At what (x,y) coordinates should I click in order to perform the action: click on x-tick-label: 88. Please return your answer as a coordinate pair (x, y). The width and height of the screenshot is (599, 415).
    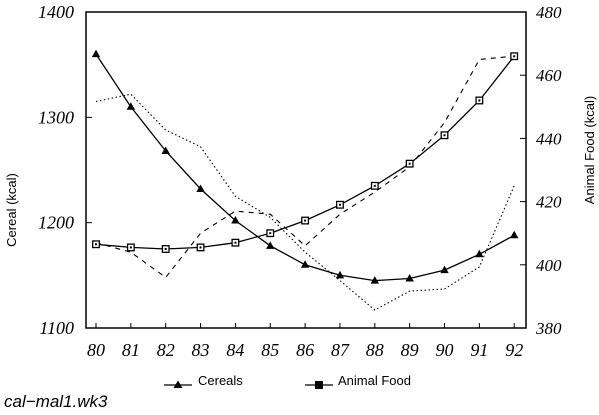
    Looking at the image, I should click on (375, 350).